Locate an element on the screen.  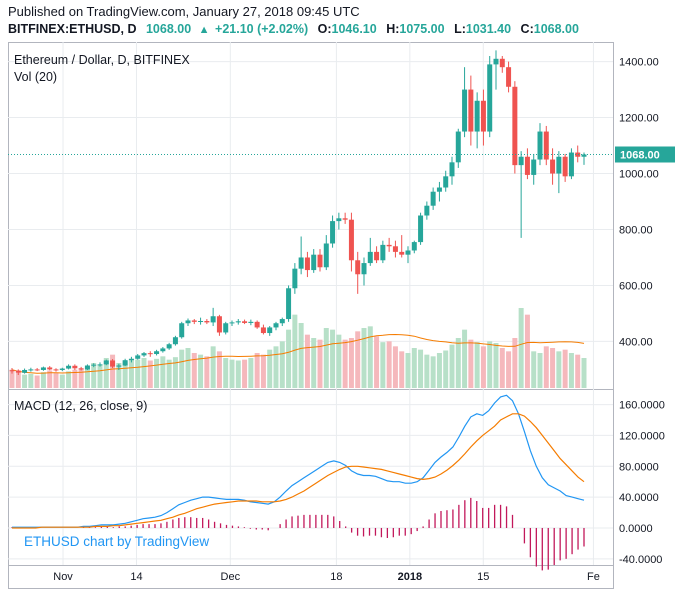
time-tick-label: 15 is located at coordinates (483, 577).